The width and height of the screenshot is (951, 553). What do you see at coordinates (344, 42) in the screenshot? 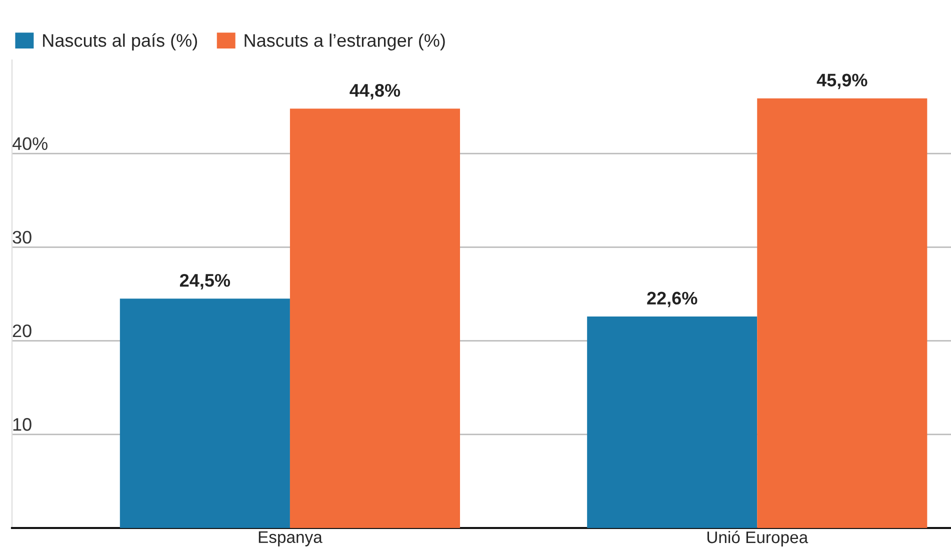
I see `legend-label: Nascuts a l’estranger (%)` at bounding box center [344, 42].